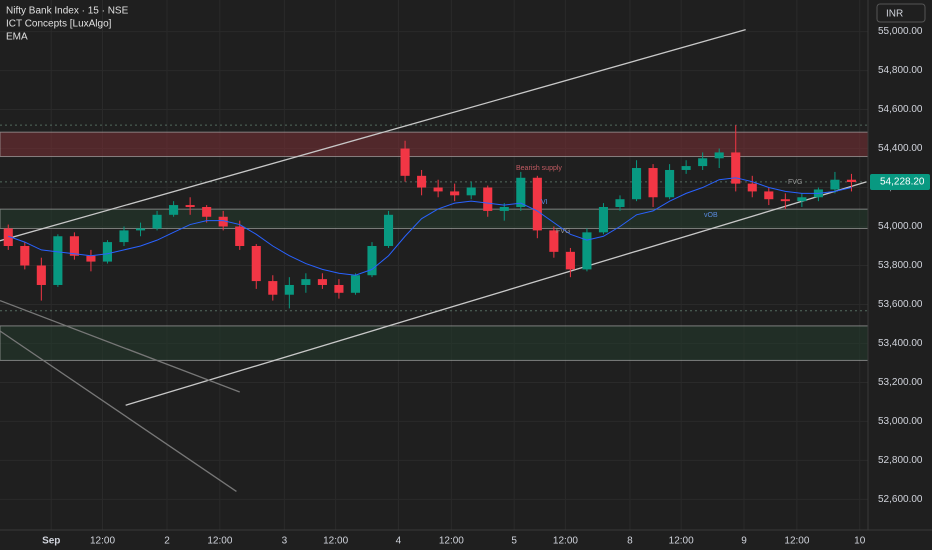  Describe the element at coordinates (514, 541) in the screenshot. I see `x-tick-label: 5` at that location.